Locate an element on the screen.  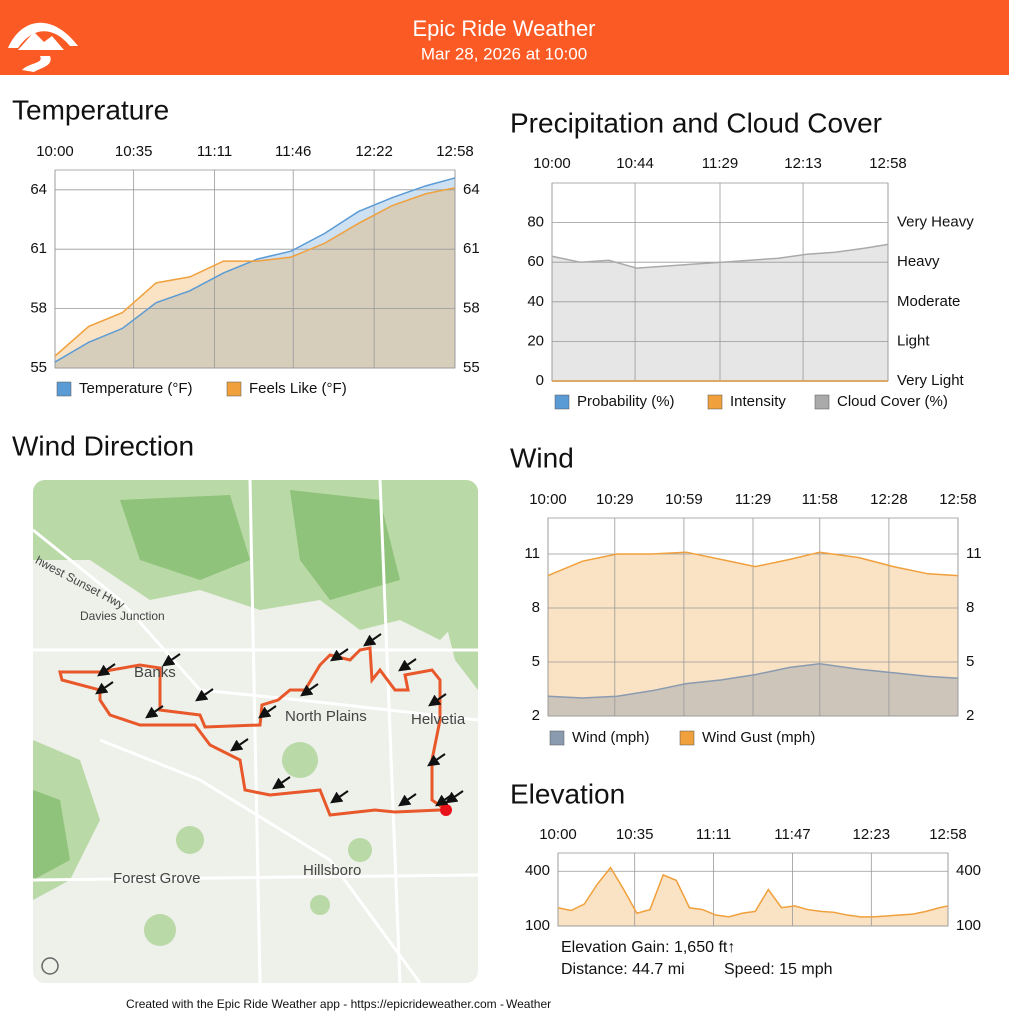
wind-arrows is located at coordinates (279, 720).